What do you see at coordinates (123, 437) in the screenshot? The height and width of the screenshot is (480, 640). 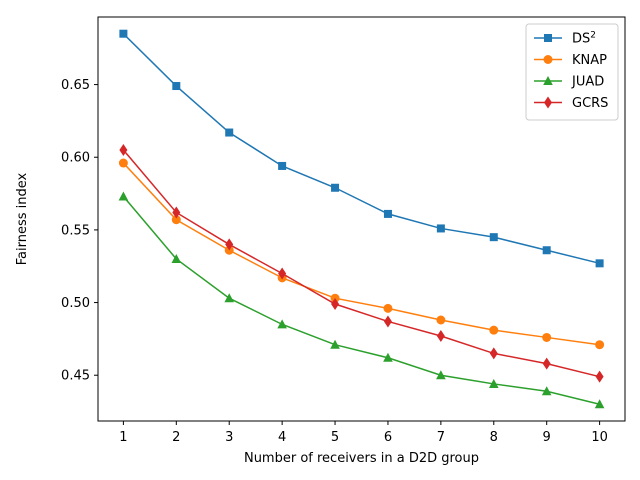 I see `x-tick-label: 1` at bounding box center [123, 437].